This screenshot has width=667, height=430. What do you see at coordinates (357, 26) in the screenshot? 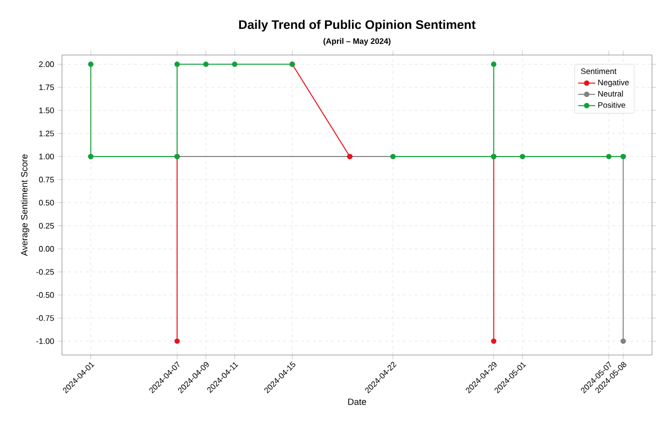
I see `chart-title: Daily Trend of Public Opinion Sentiment` at bounding box center [357, 26].